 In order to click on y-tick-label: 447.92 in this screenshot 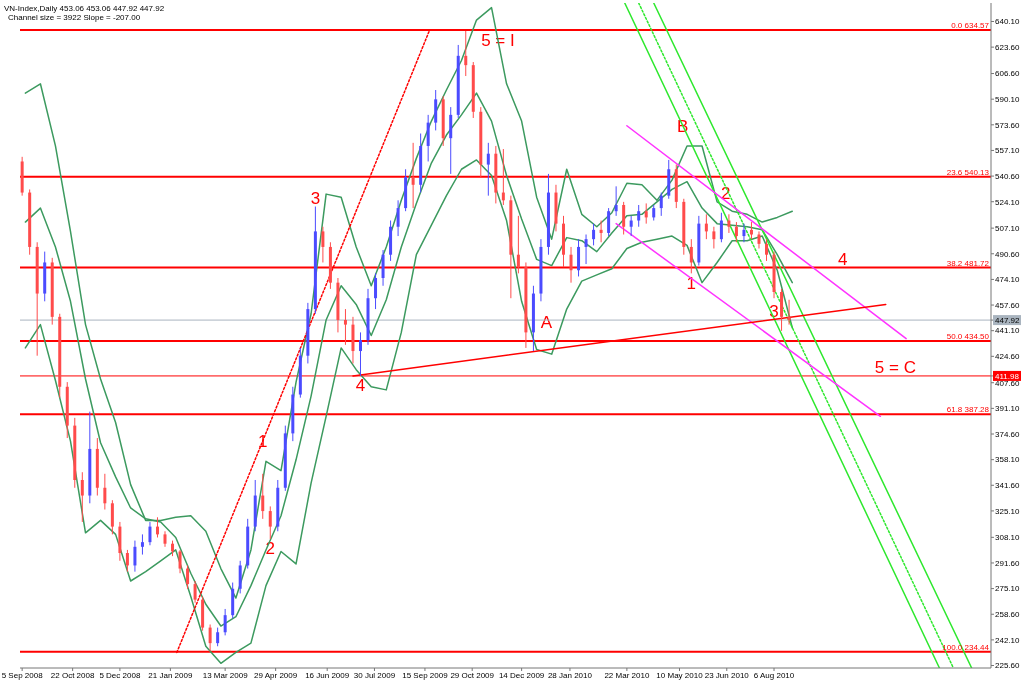, I will do `click(1008, 320)`.